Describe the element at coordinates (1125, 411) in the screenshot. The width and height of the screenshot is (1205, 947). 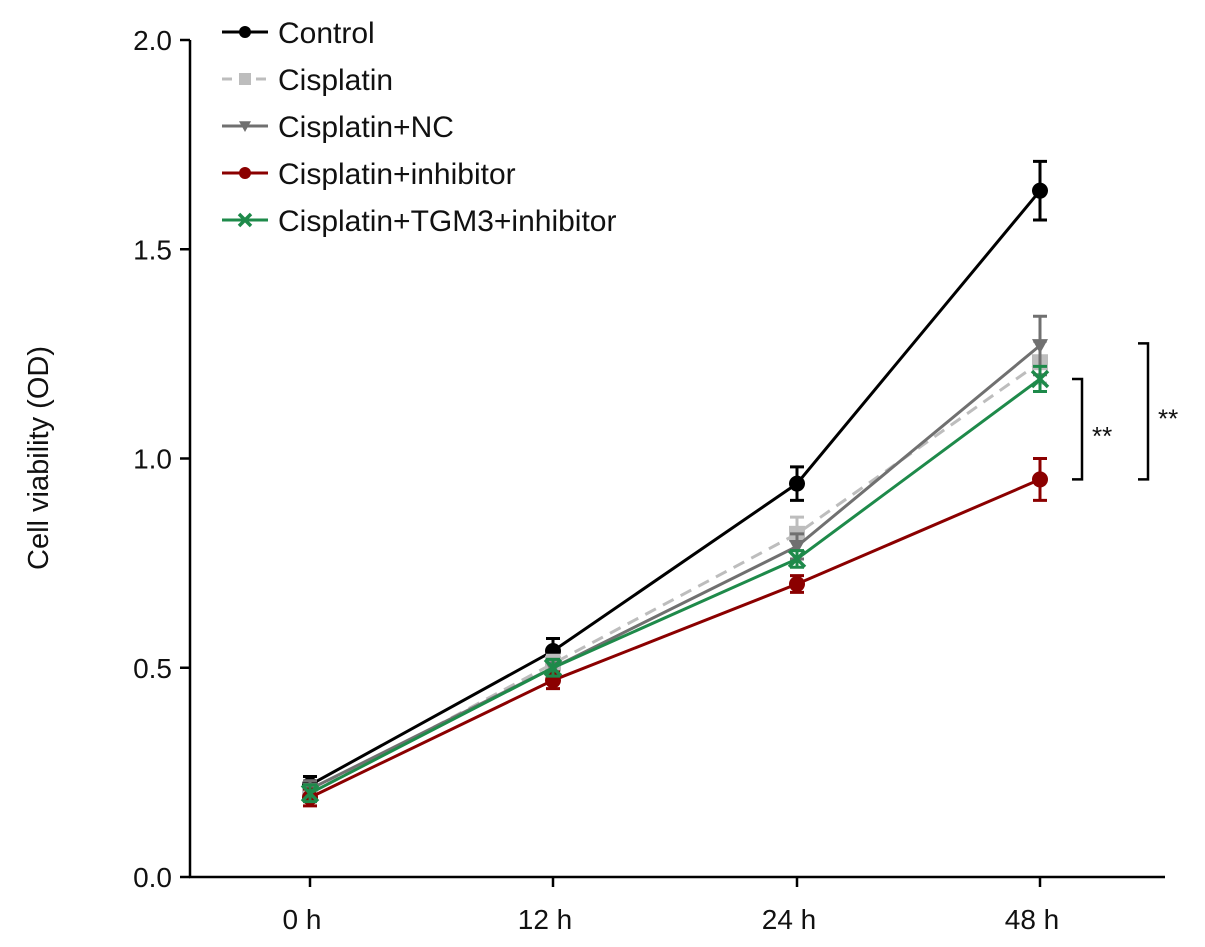
I see `significance-annotations: ** **` at that location.